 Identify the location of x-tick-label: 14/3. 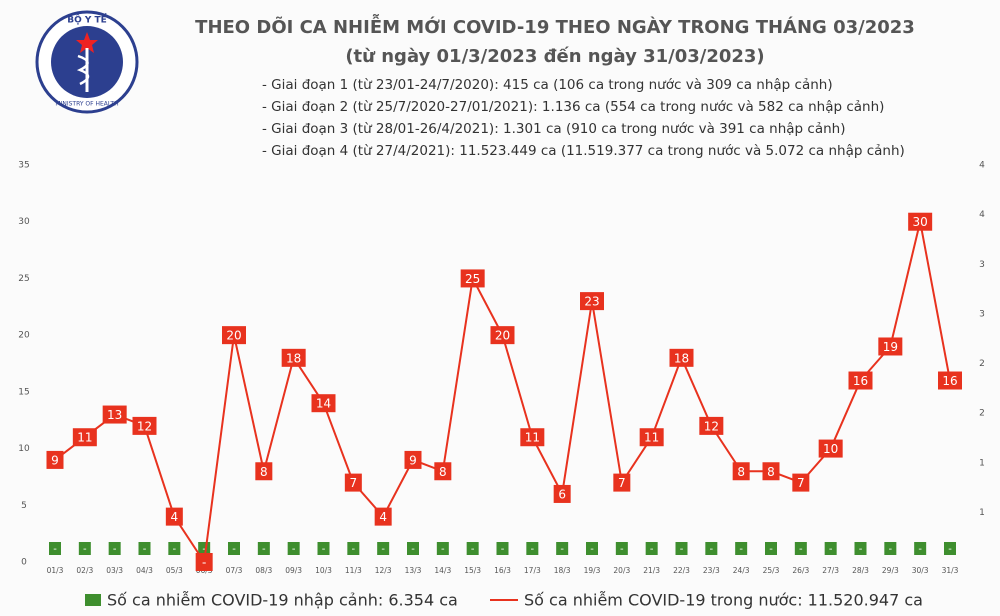
(442, 570).